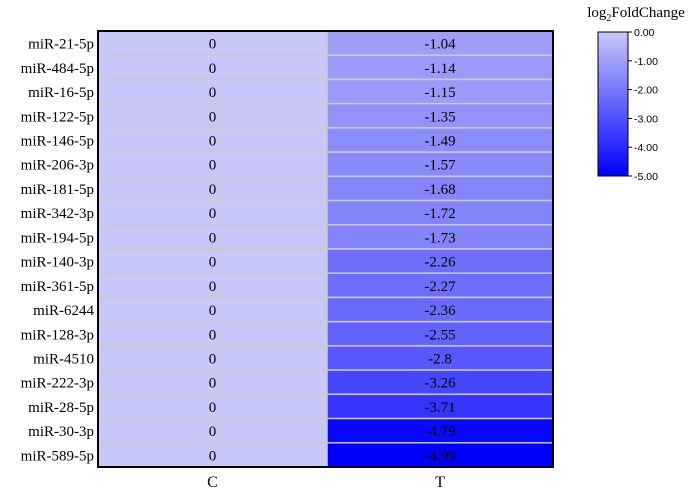 This screenshot has height=494, width=692. Describe the element at coordinates (57, 335) in the screenshot. I see `row-label: miR-128-3p` at that location.